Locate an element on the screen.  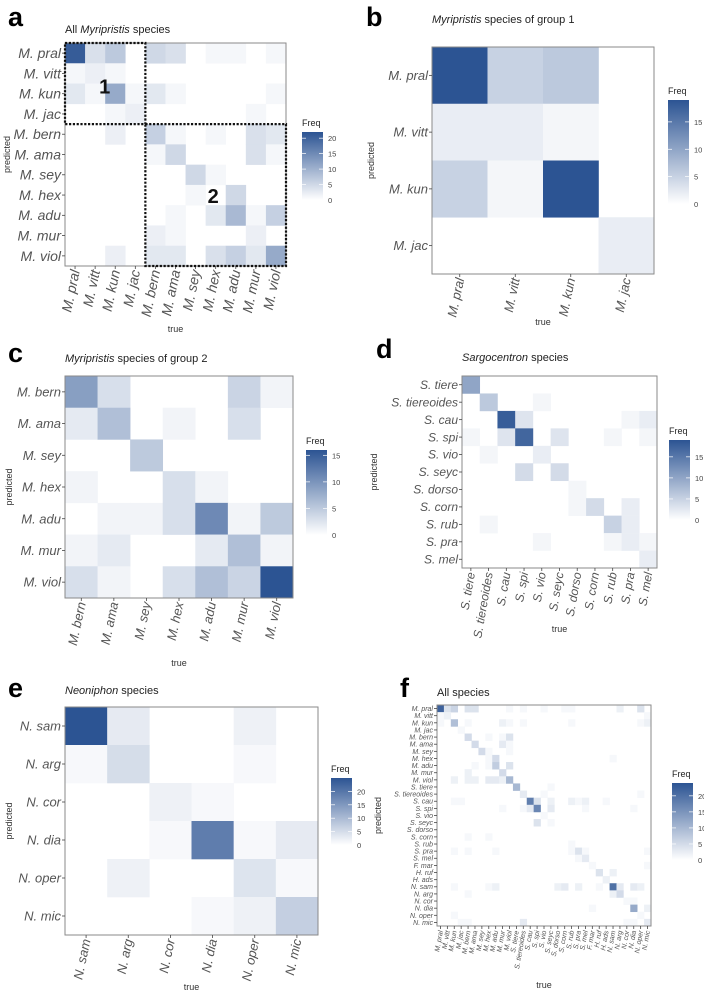
title-prefix: All is located at coordinates (72, 30).